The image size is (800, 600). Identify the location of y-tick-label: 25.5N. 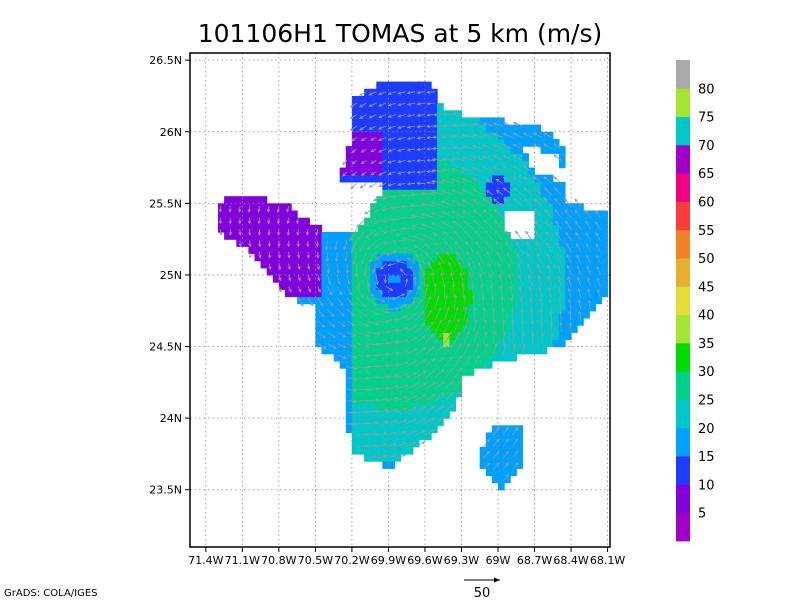
(165, 203).